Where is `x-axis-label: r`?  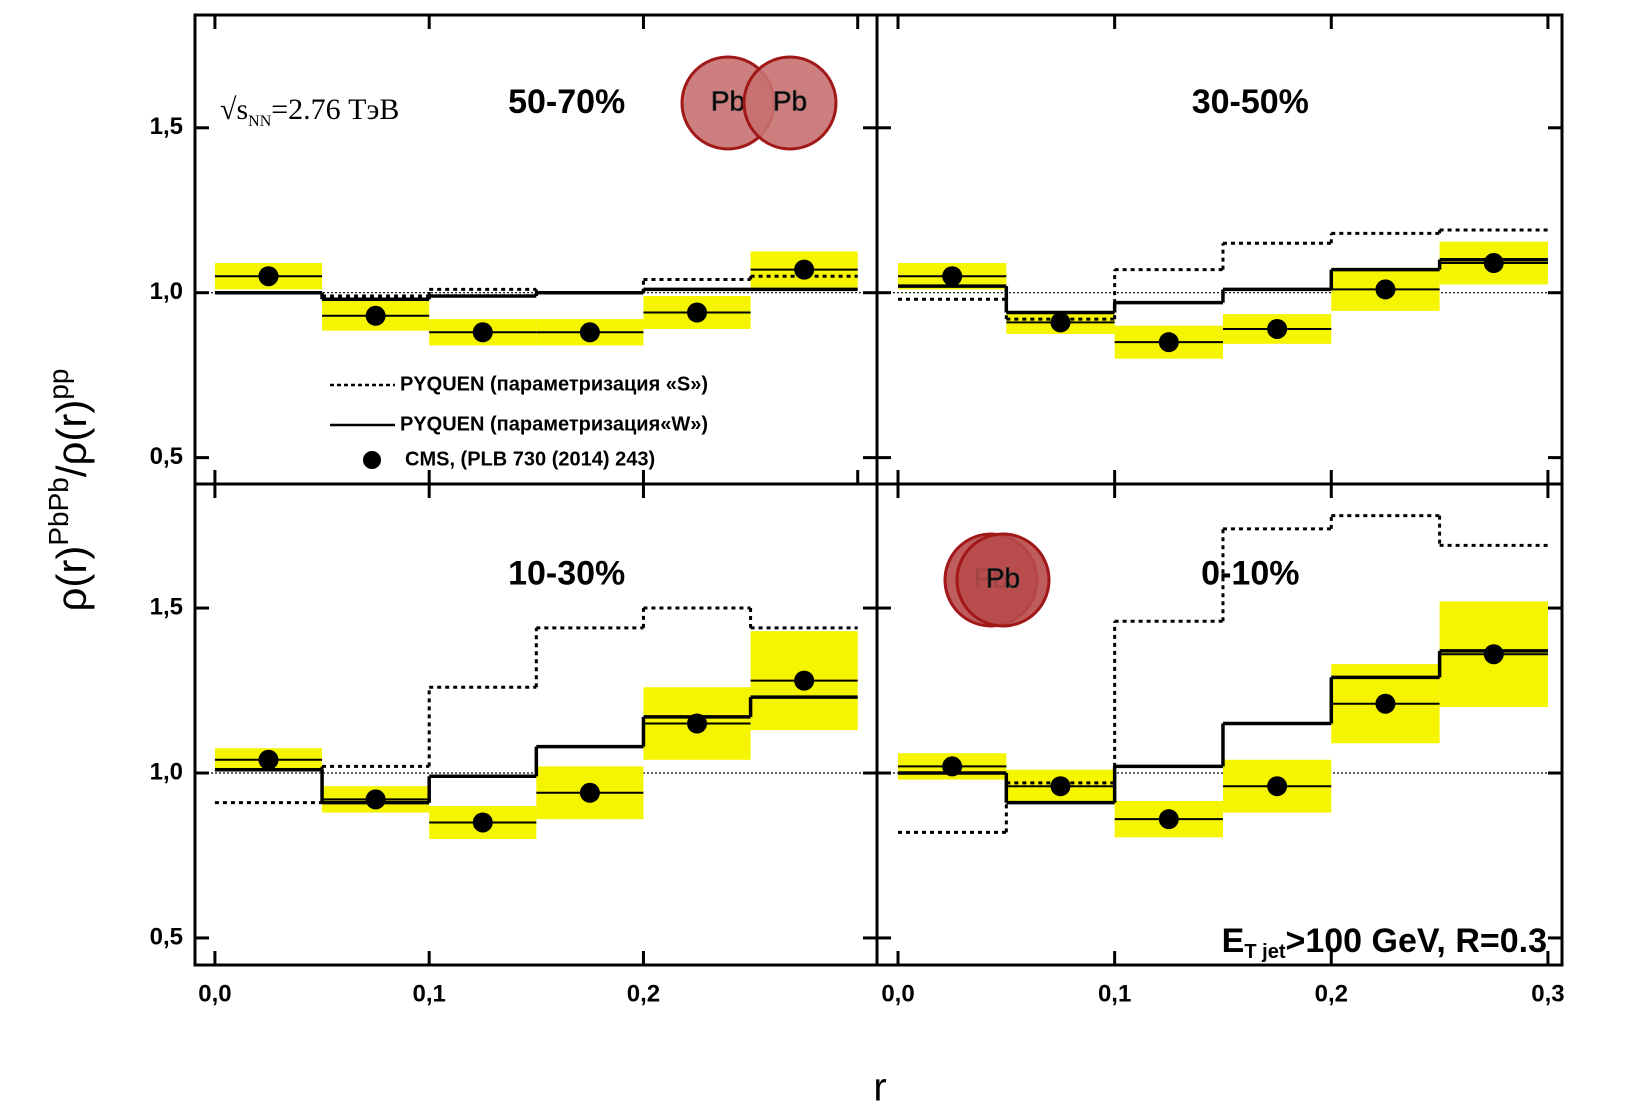
x-axis-label: r is located at coordinates (879, 1088).